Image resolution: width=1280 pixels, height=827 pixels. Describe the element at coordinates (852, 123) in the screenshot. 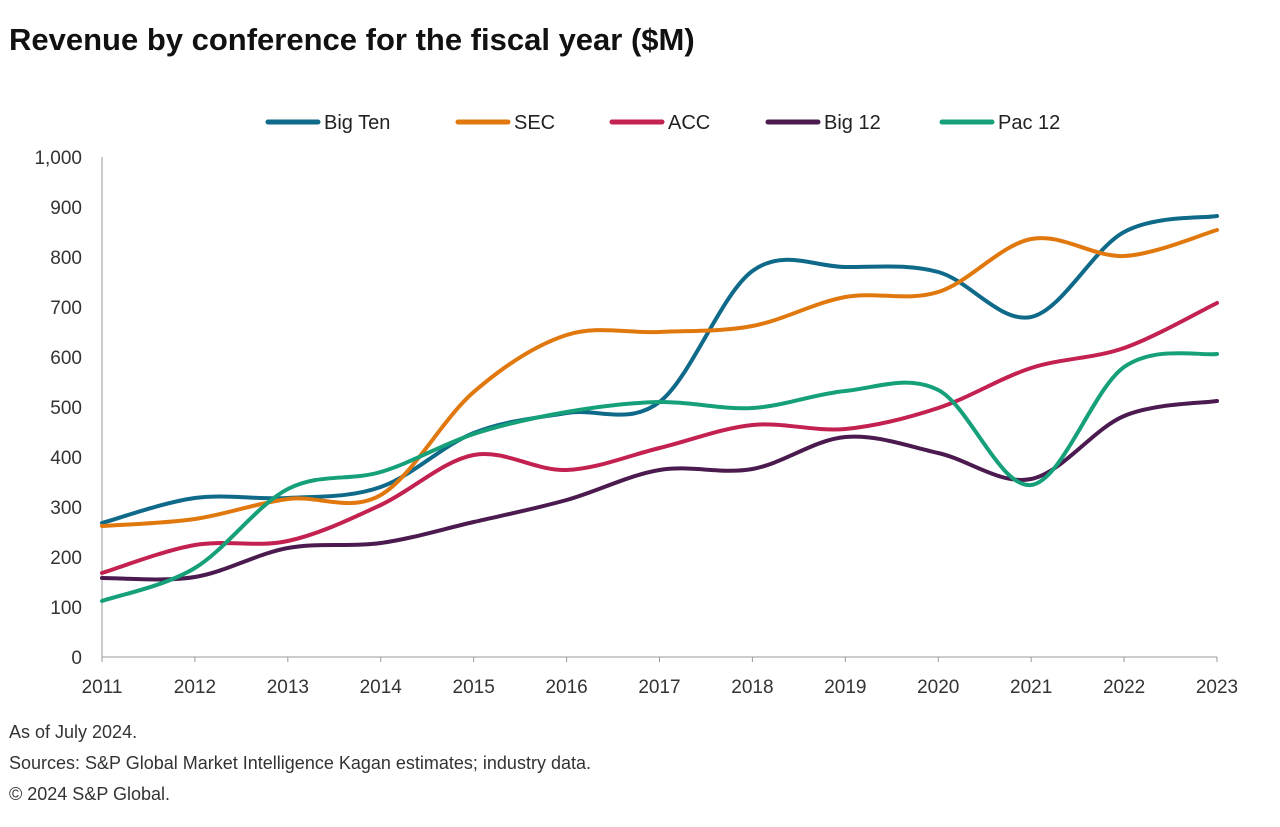

I see `legend-label-big-12: Big 12` at that location.